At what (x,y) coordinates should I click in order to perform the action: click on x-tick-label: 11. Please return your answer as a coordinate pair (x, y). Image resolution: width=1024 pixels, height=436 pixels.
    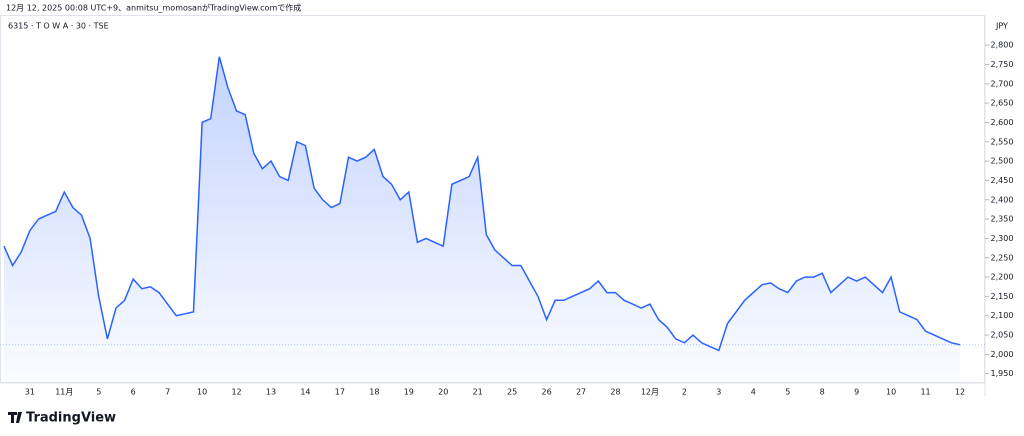
    Looking at the image, I should click on (925, 392).